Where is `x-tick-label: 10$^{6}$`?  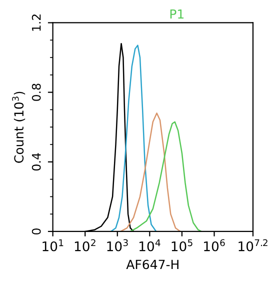 x-tick-label: 10$^{6}$ is located at coordinates (214, 245).